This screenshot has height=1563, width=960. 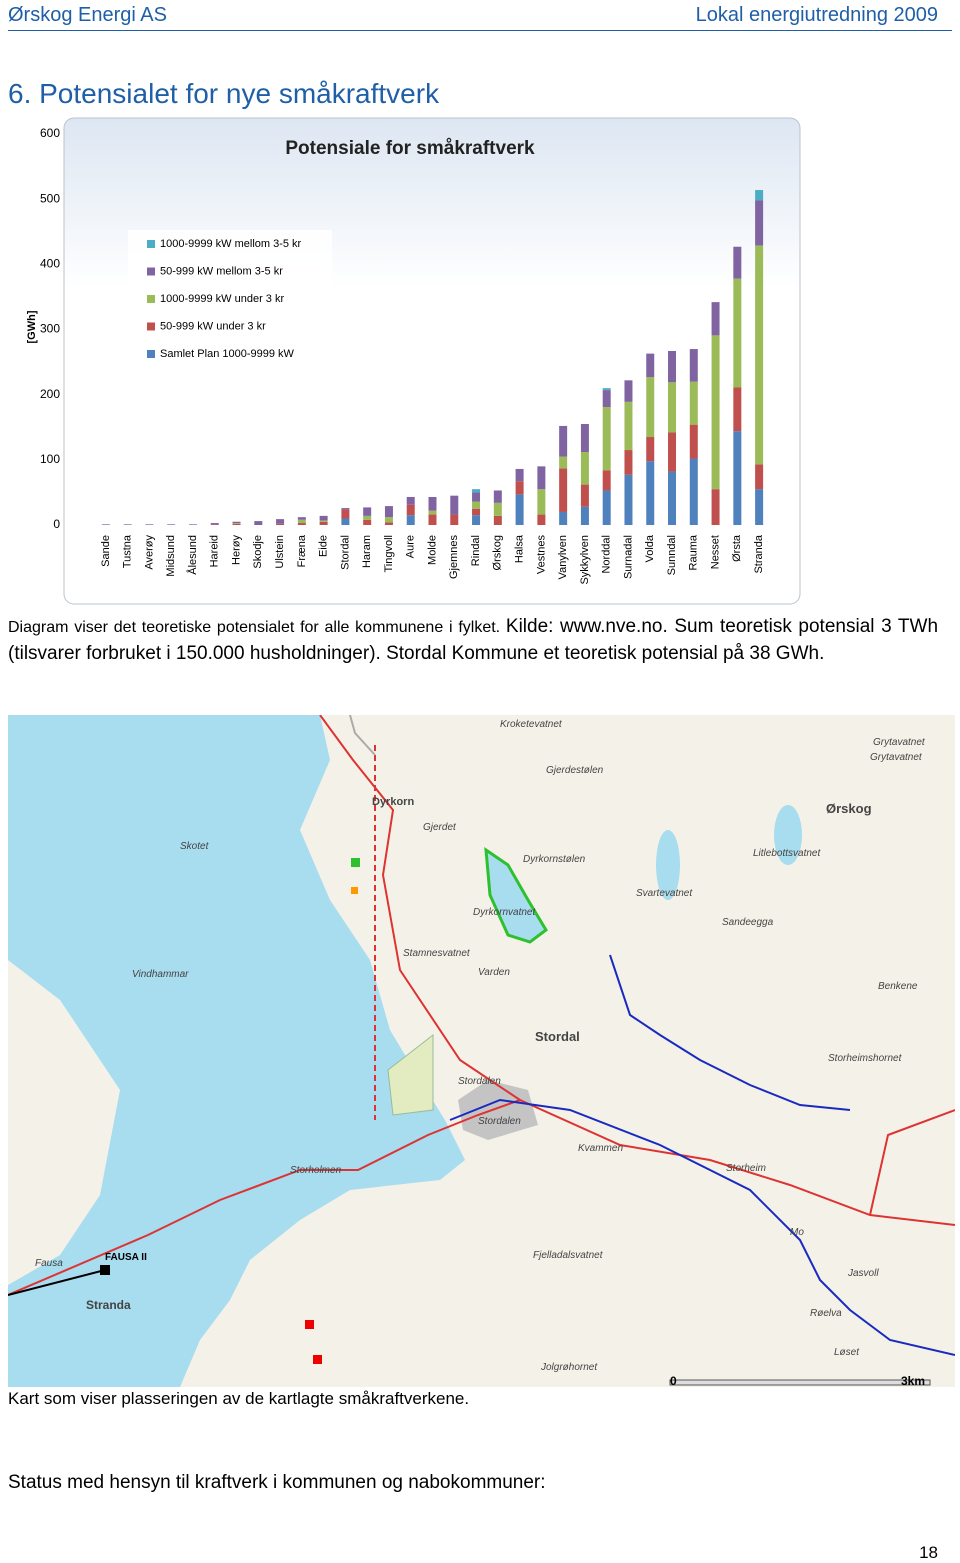 What do you see at coordinates (826, 1313) in the screenshot?
I see `map-label: Røelva` at bounding box center [826, 1313].